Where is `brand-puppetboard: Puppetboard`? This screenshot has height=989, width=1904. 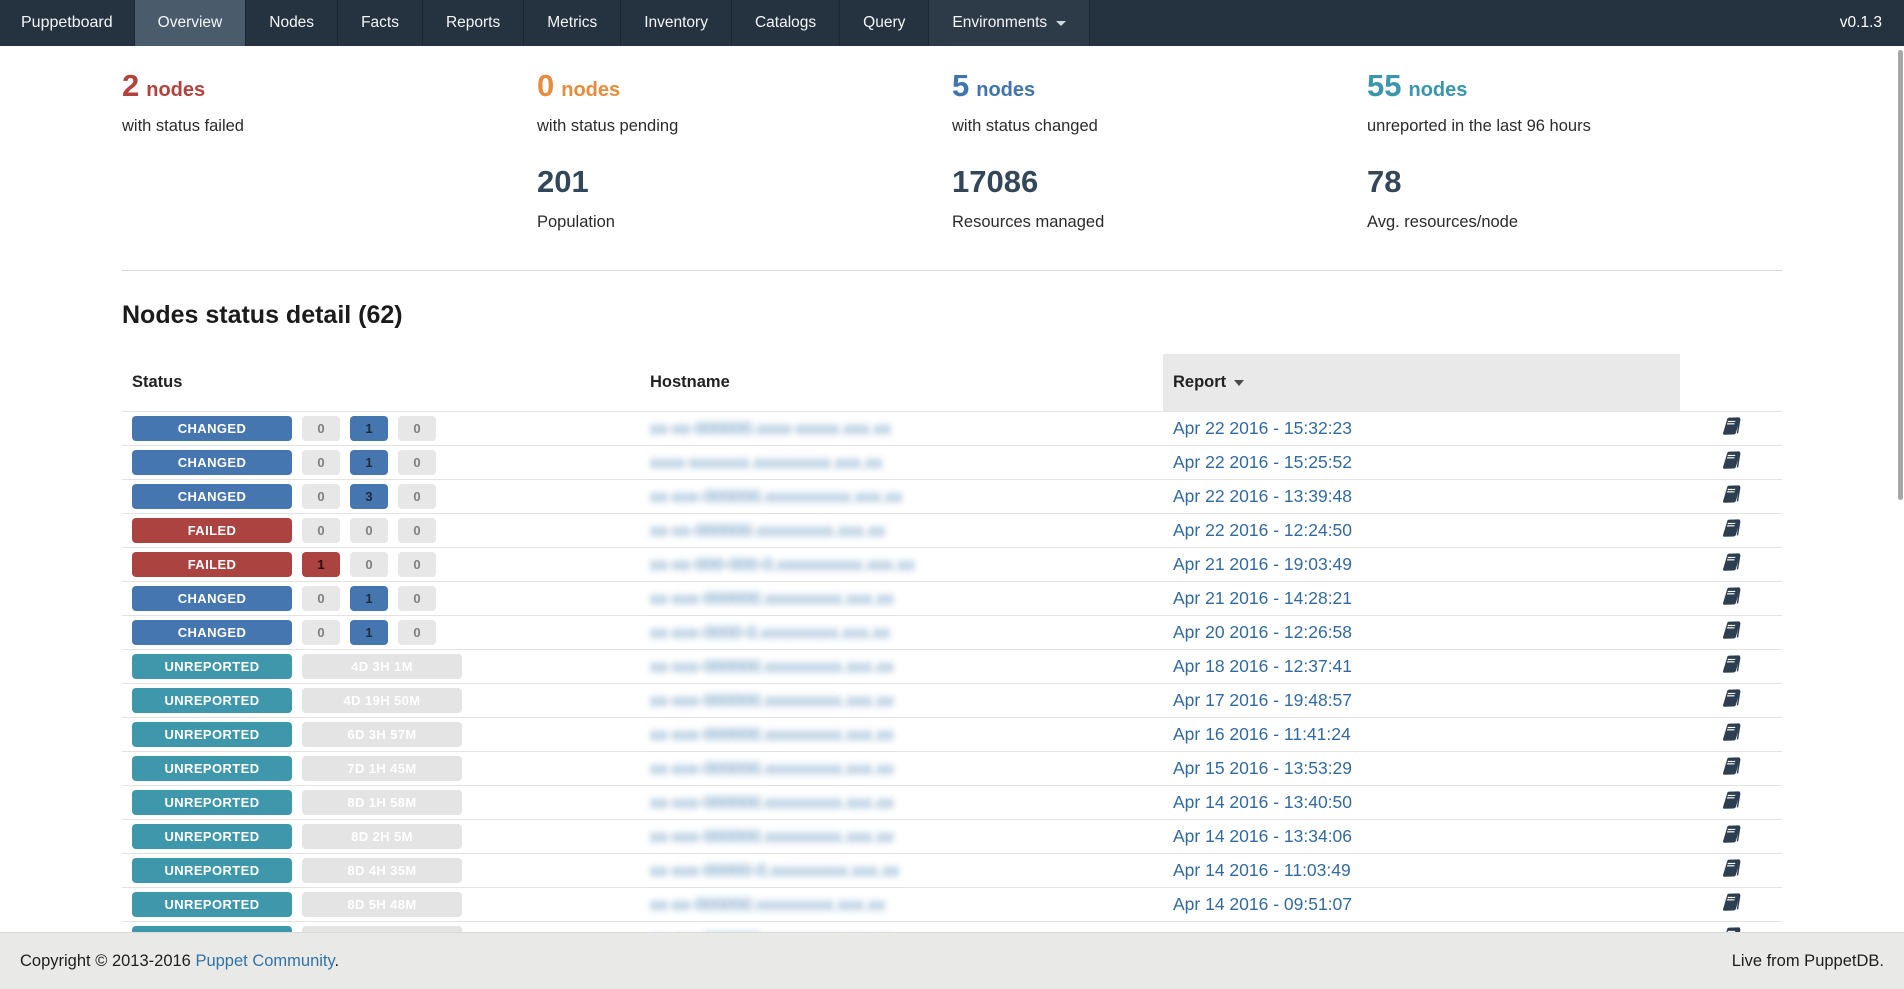 brand-puppetboard: Puppetboard is located at coordinates (67, 23).